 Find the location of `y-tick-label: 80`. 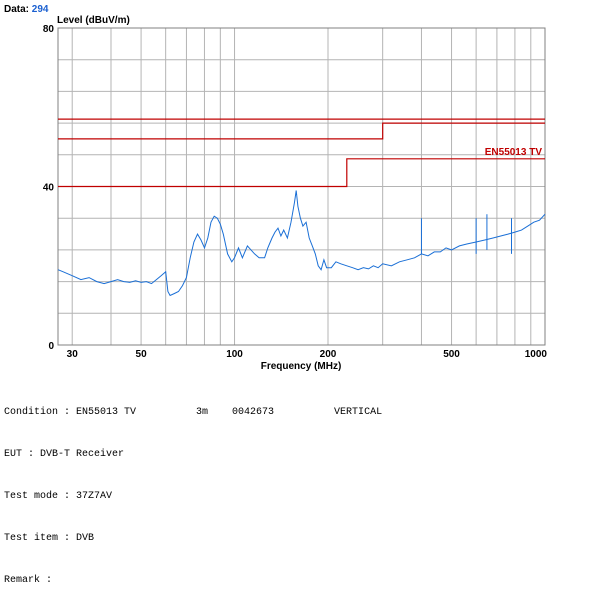

y-tick-label: 80 is located at coordinates (49, 29).